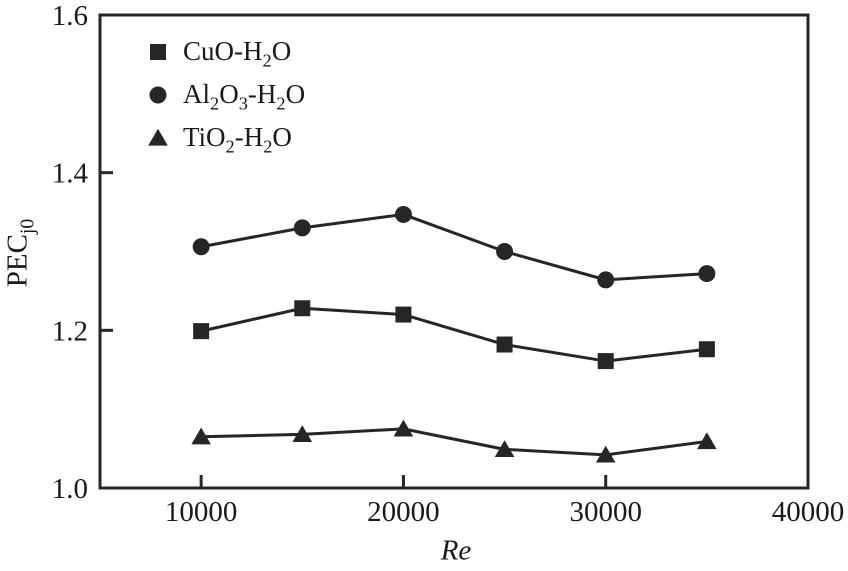 The height and width of the screenshot is (571, 848). Describe the element at coordinates (70, 331) in the screenshot. I see `y-tick-label: 1.2` at that location.